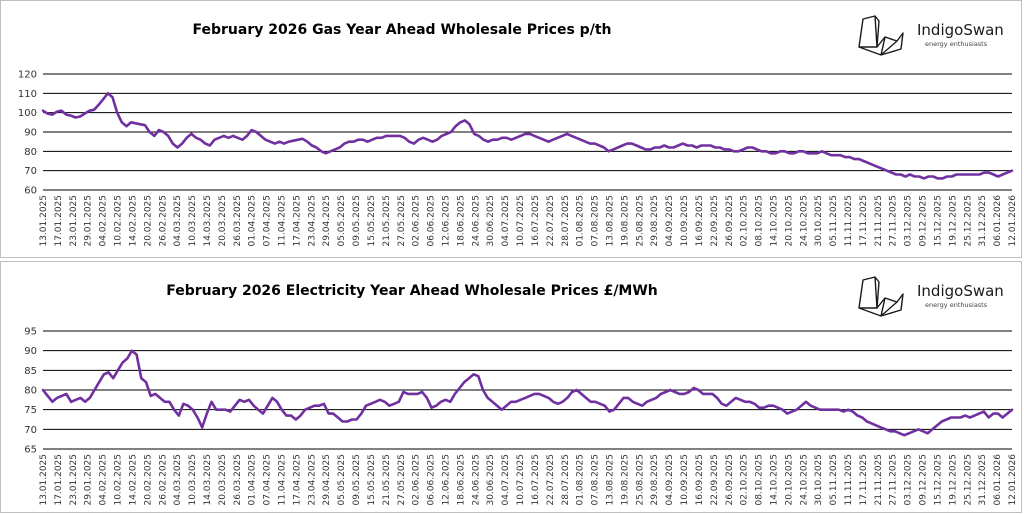 This screenshot has height=514, width=1024. I want to click on x-tick-label: 17.11.2025, so click(864, 221).